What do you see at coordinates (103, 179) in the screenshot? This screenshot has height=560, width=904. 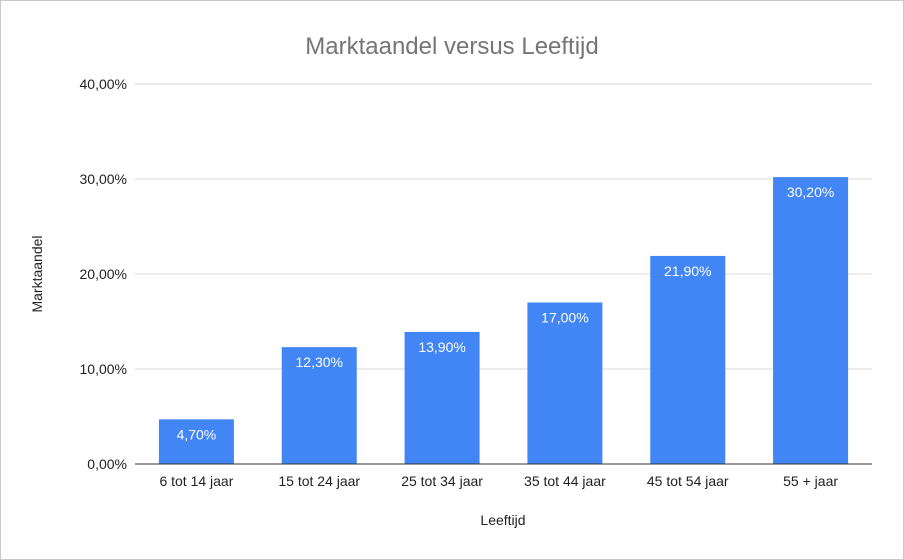 I see `y-tick-label: 30,00%` at bounding box center [103, 179].